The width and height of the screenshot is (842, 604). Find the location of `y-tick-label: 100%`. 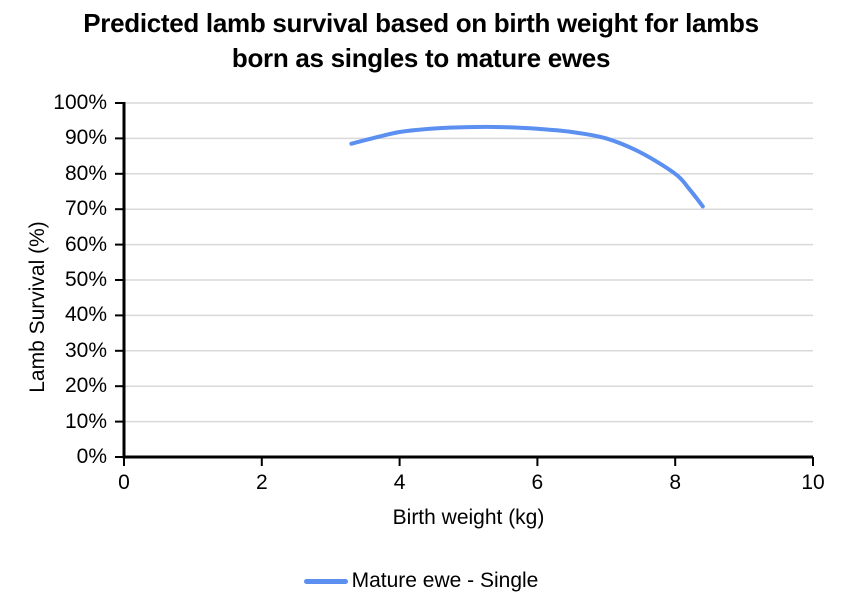

y-tick-label: 100% is located at coordinates (80, 102).